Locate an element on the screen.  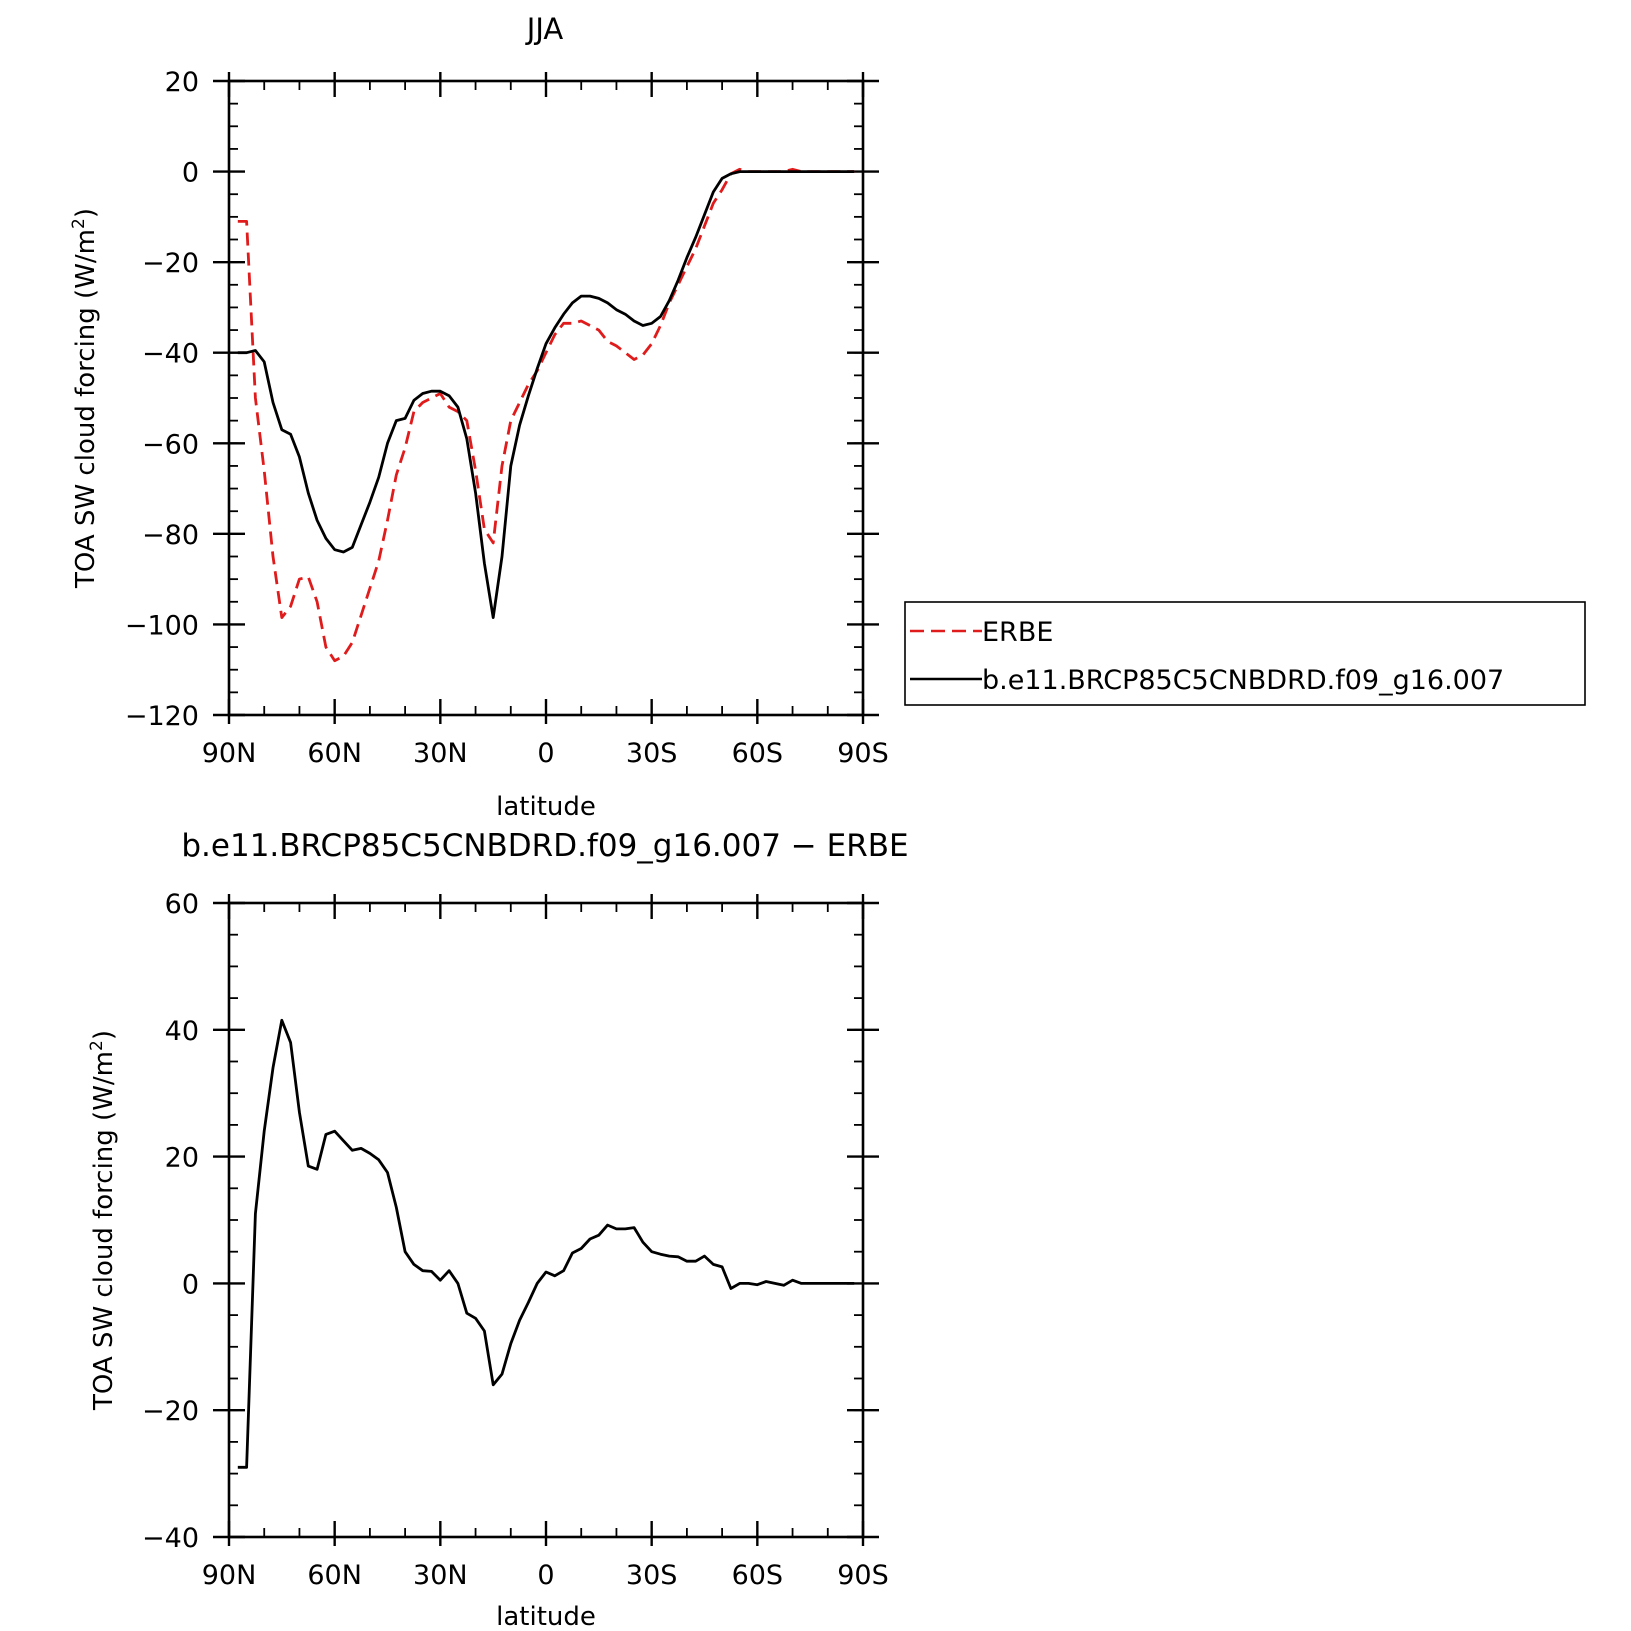
top-y-tick-label: −120 is located at coordinates (162, 716).